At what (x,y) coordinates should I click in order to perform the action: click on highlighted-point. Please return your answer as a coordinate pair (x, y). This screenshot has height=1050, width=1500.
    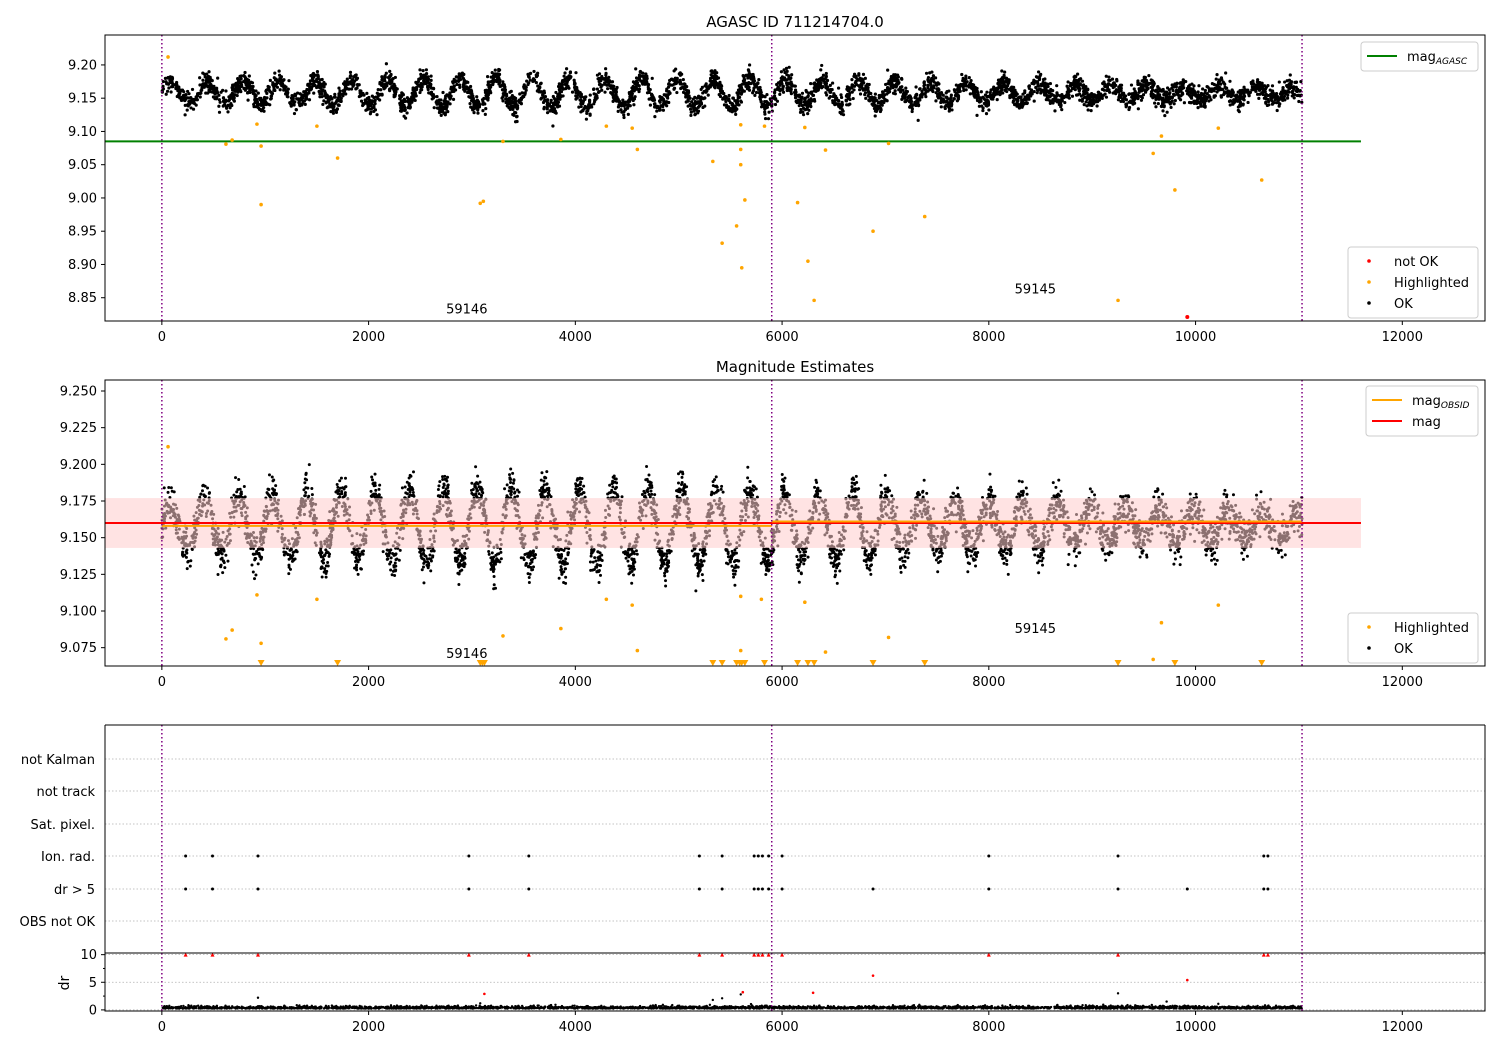
    Looking at the image, I should click on (924, 216).